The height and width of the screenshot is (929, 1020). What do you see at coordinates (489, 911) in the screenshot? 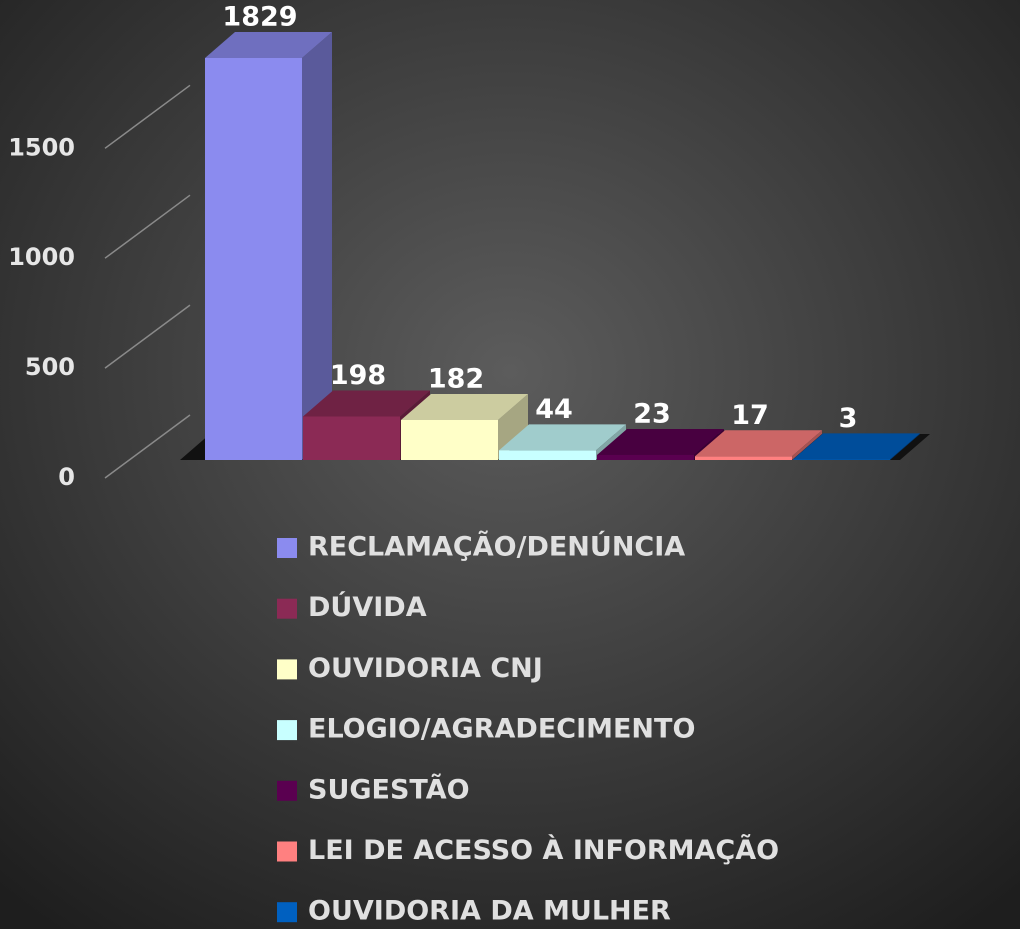
I see `legend-label: OUVIDORIA DA MULHER` at bounding box center [489, 911].